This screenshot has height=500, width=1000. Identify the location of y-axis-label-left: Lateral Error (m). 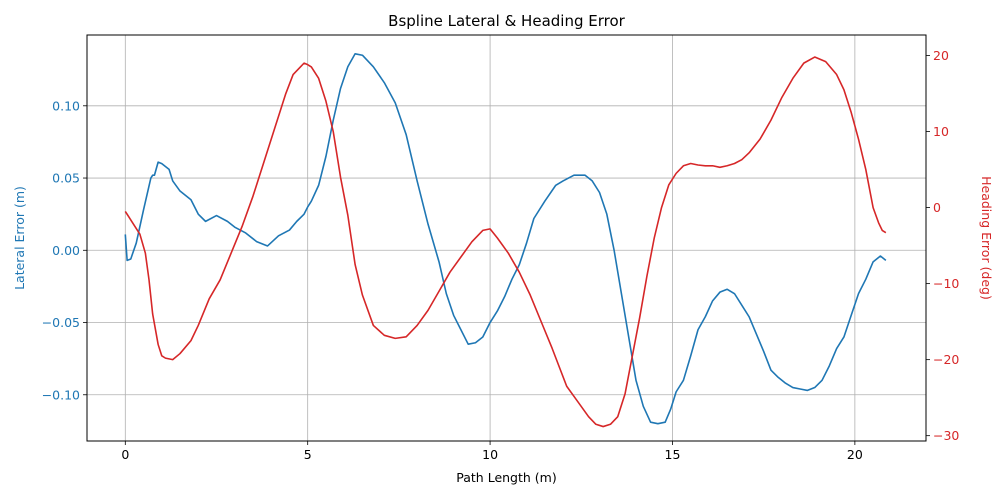
(19, 238).